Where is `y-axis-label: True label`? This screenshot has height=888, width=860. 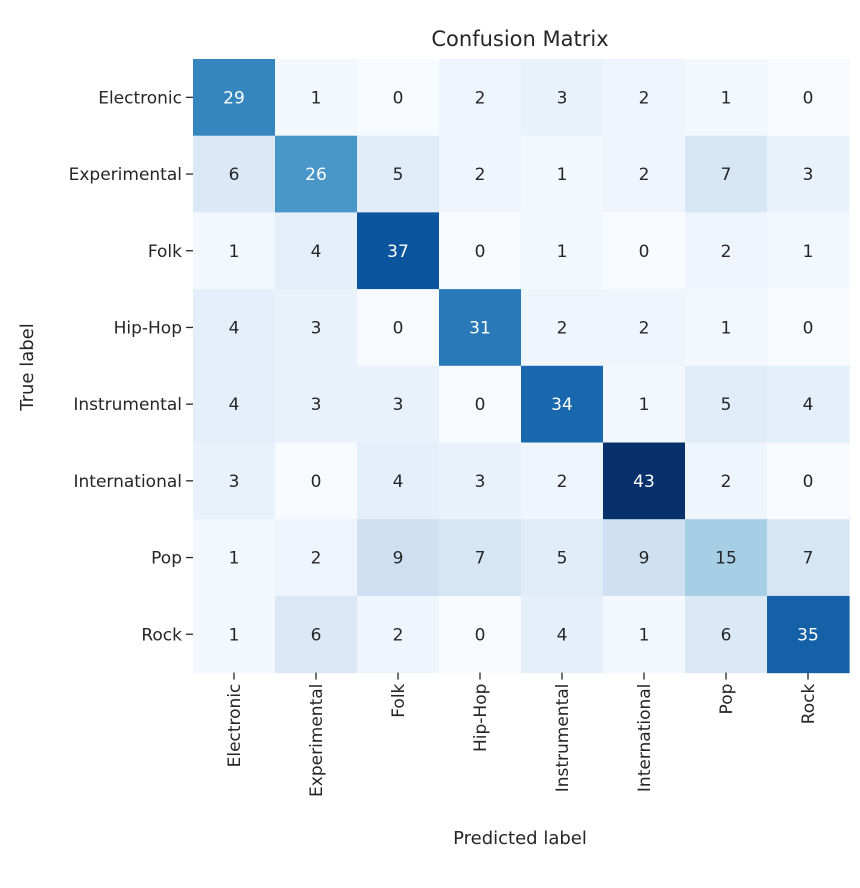
y-axis-label: True label is located at coordinates (27, 367).